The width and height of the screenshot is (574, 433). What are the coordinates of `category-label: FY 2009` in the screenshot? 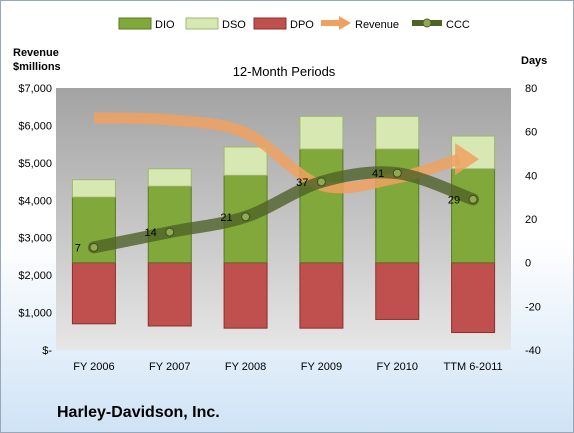 It's located at (321, 367).